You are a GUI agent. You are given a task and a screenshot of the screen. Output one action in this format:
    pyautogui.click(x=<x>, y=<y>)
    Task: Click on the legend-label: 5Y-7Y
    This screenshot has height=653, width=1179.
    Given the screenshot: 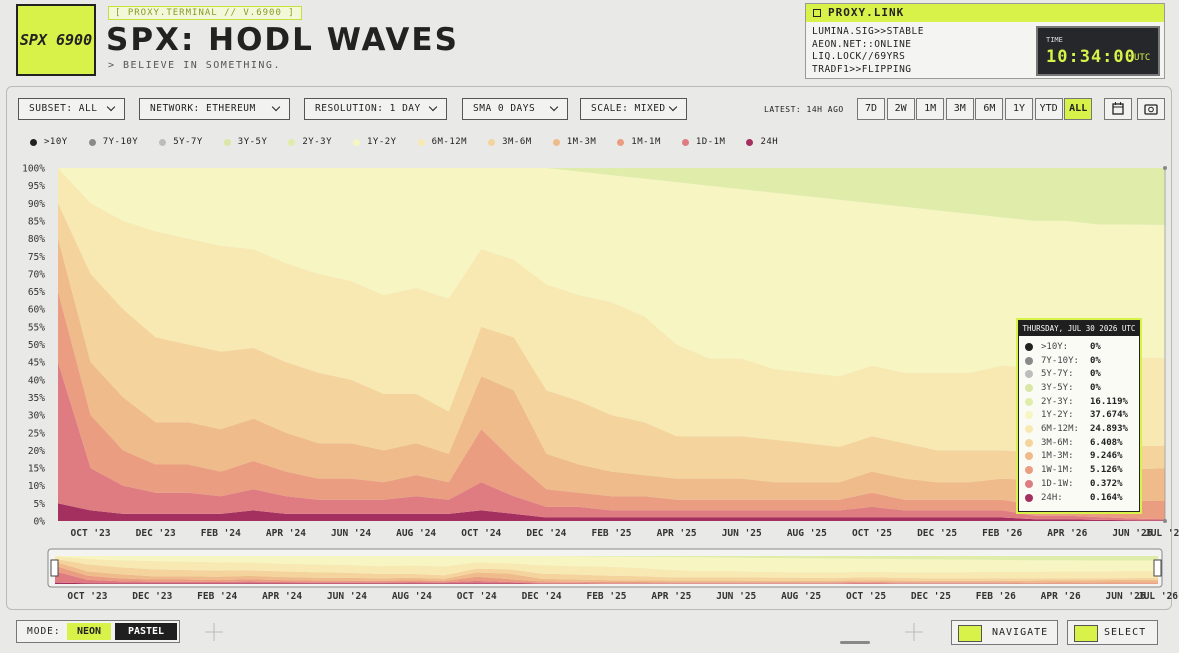 What is the action you would take?
    pyautogui.click(x=188, y=142)
    